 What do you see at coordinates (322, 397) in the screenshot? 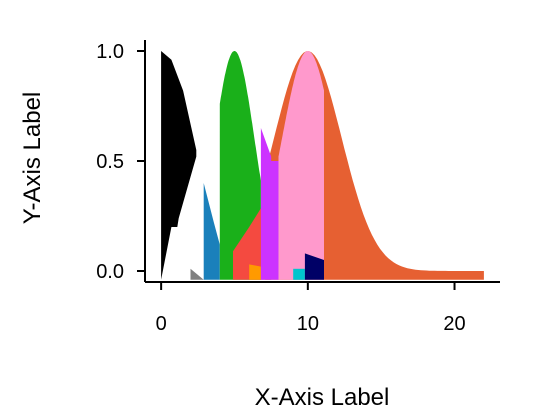
I see `x-axis-title: X-Axis Label` at bounding box center [322, 397].